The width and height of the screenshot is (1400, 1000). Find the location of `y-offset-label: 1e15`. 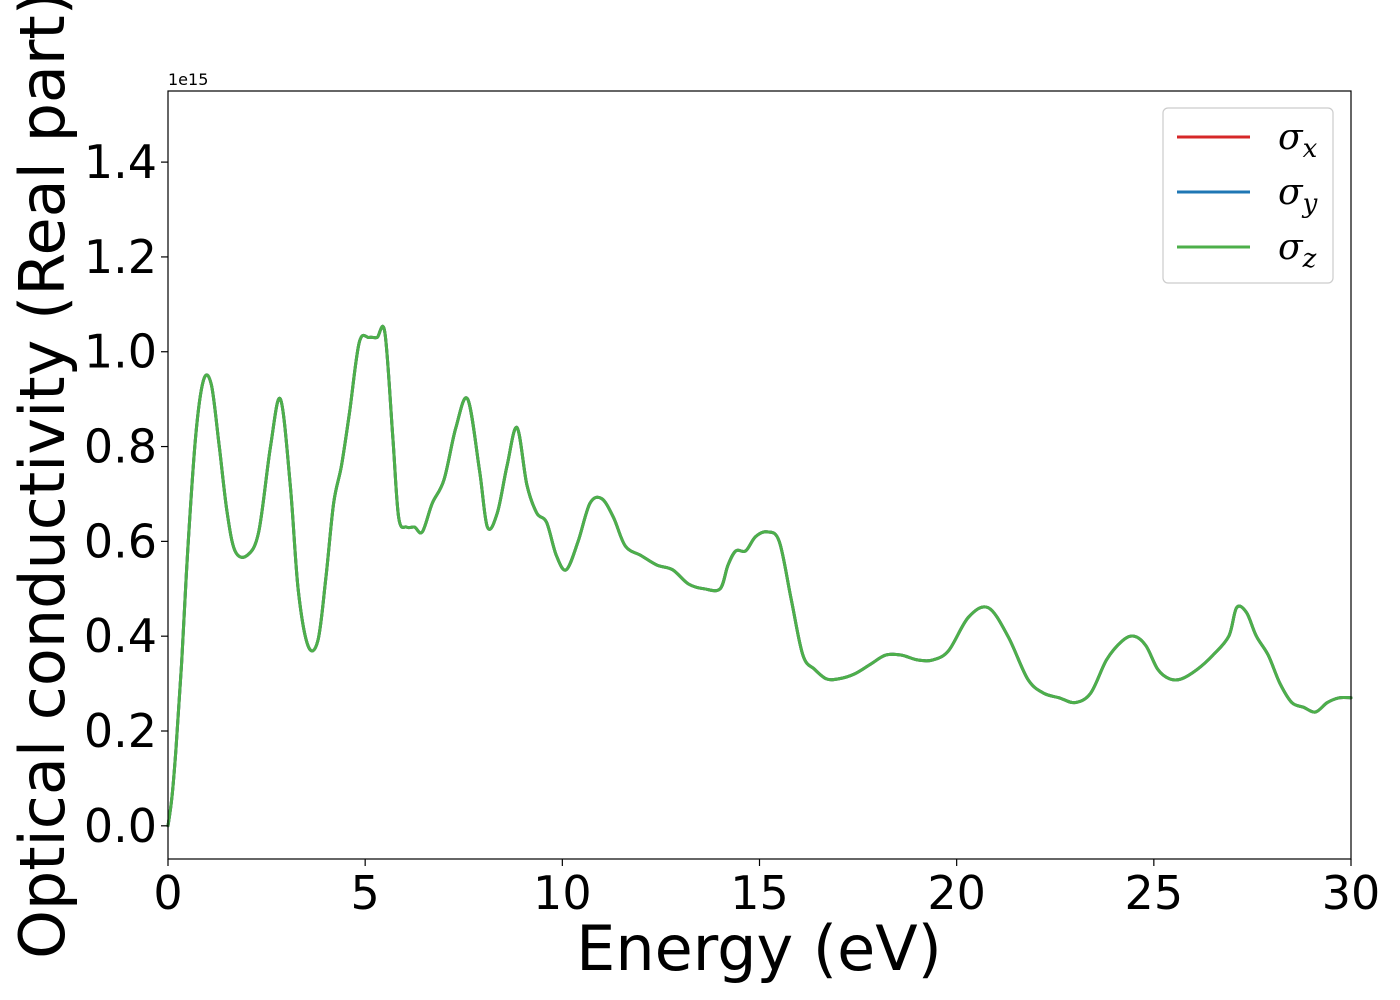

y-offset-label: 1e15 is located at coordinates (188, 79).